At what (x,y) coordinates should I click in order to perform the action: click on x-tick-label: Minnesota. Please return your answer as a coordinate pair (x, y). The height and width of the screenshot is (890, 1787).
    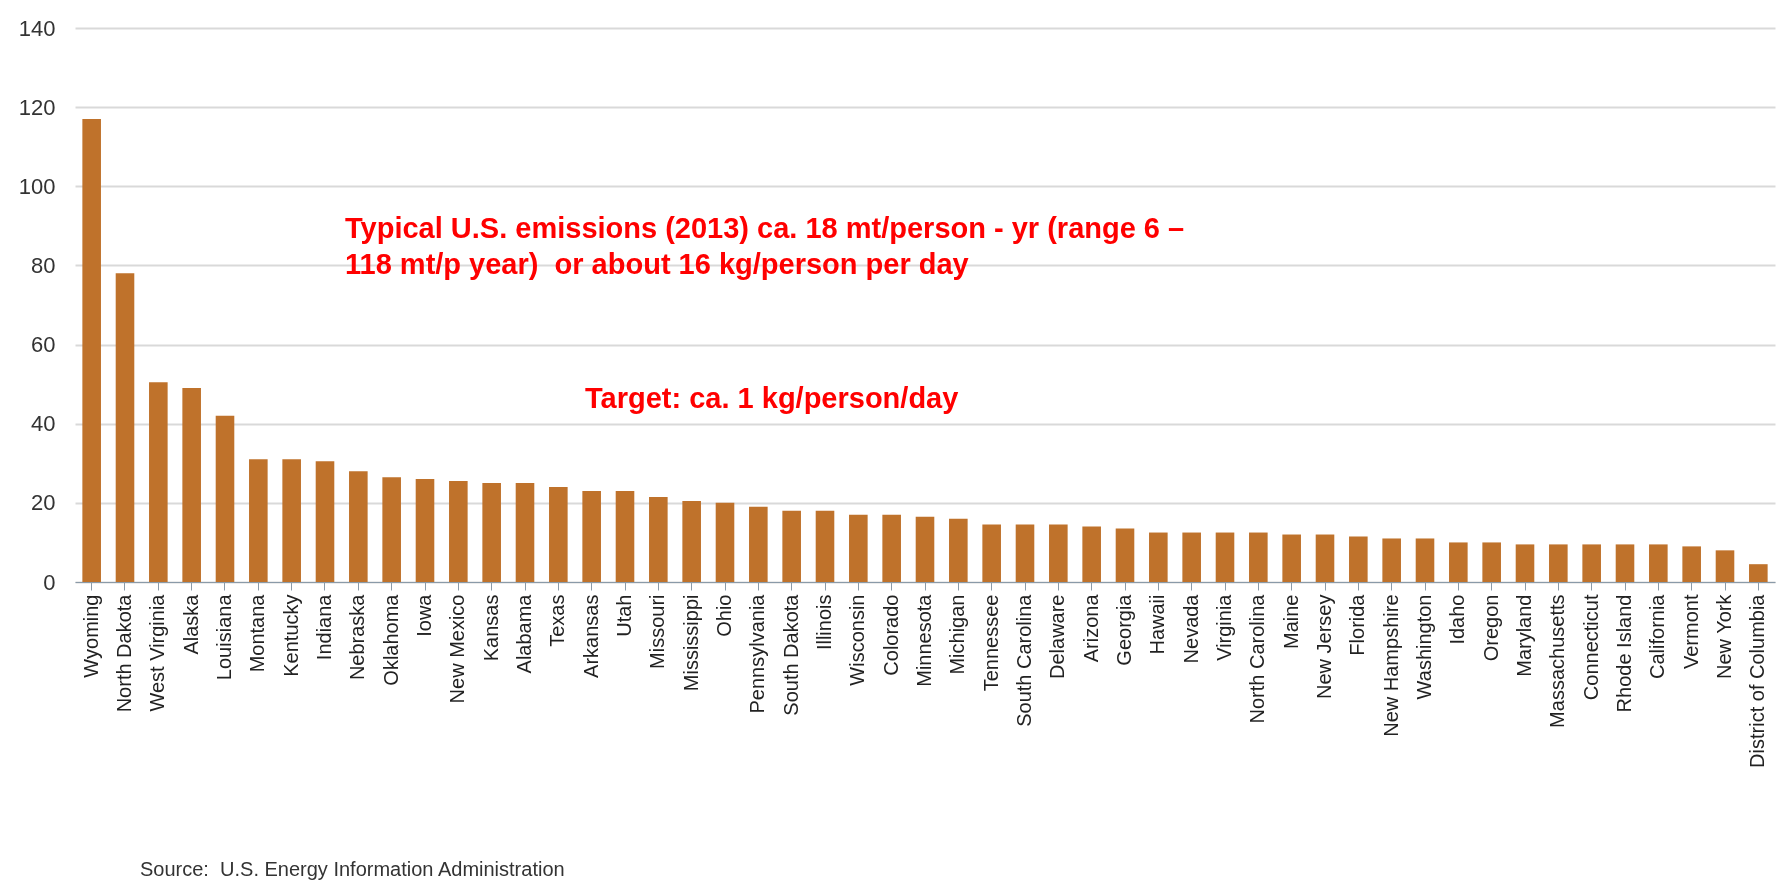
    Looking at the image, I should click on (924, 640).